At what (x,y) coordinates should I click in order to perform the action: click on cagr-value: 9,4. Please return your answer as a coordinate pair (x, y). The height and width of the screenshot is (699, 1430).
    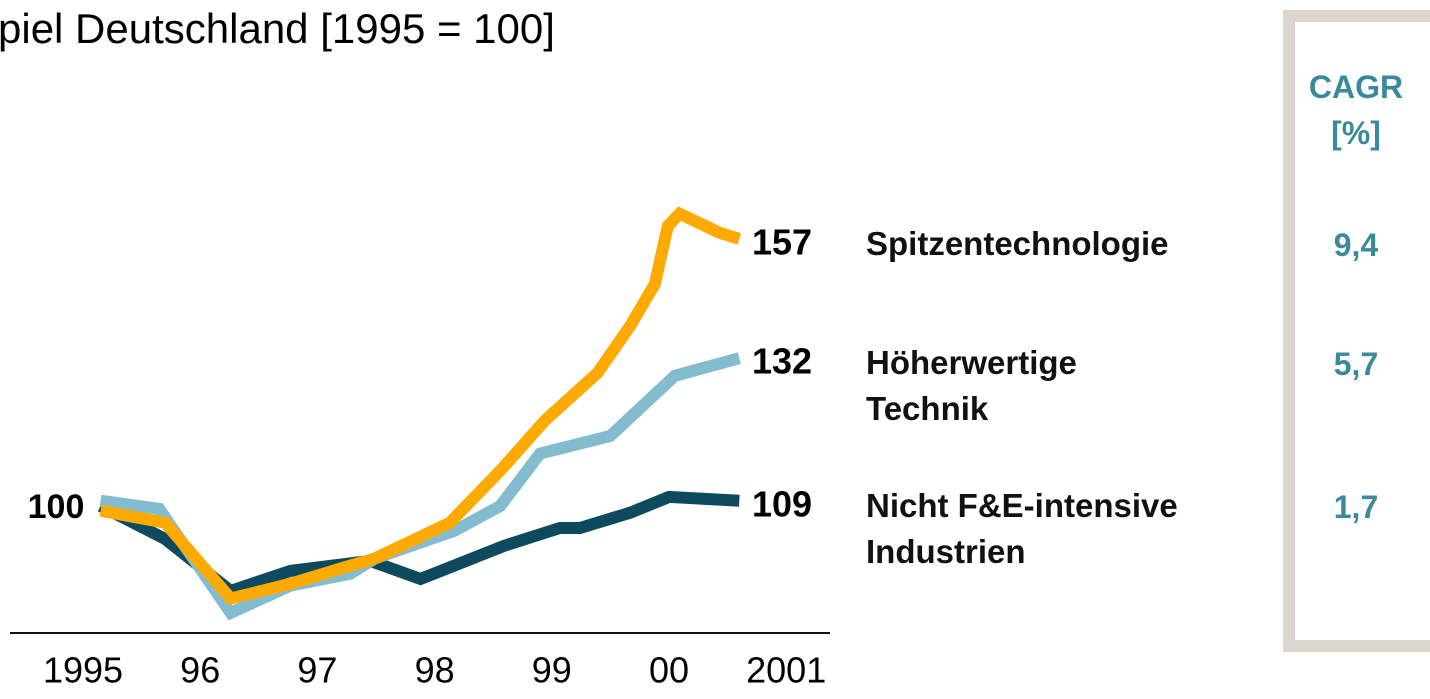
    Looking at the image, I should click on (1356, 244).